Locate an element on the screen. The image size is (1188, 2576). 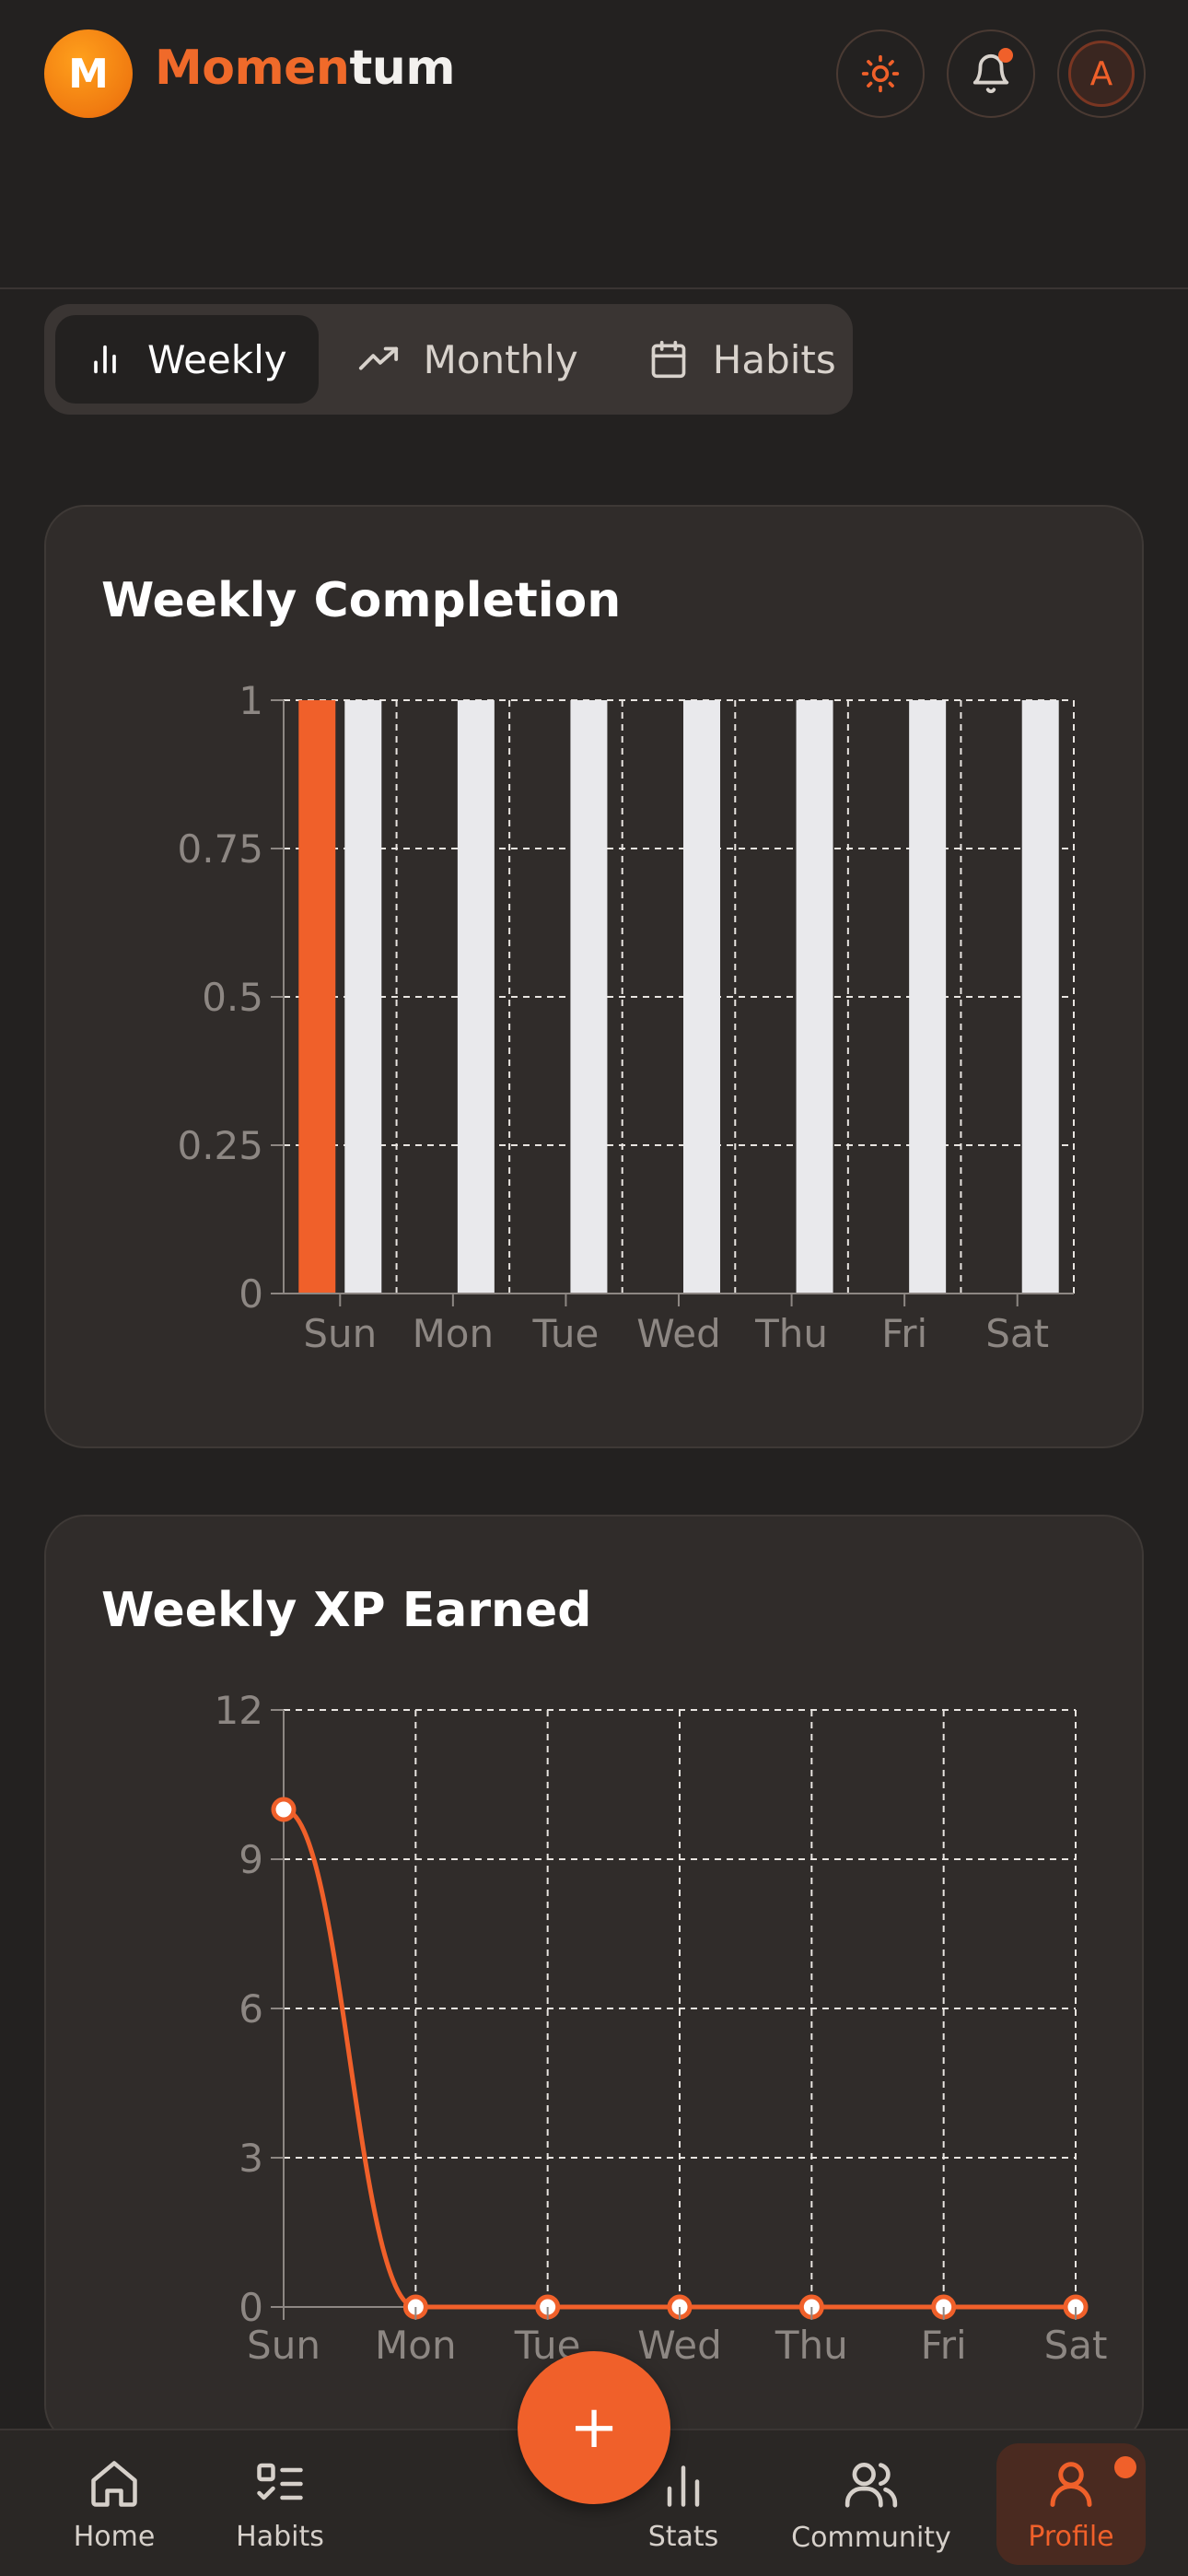
bar-tue is located at coordinates (589, 997).